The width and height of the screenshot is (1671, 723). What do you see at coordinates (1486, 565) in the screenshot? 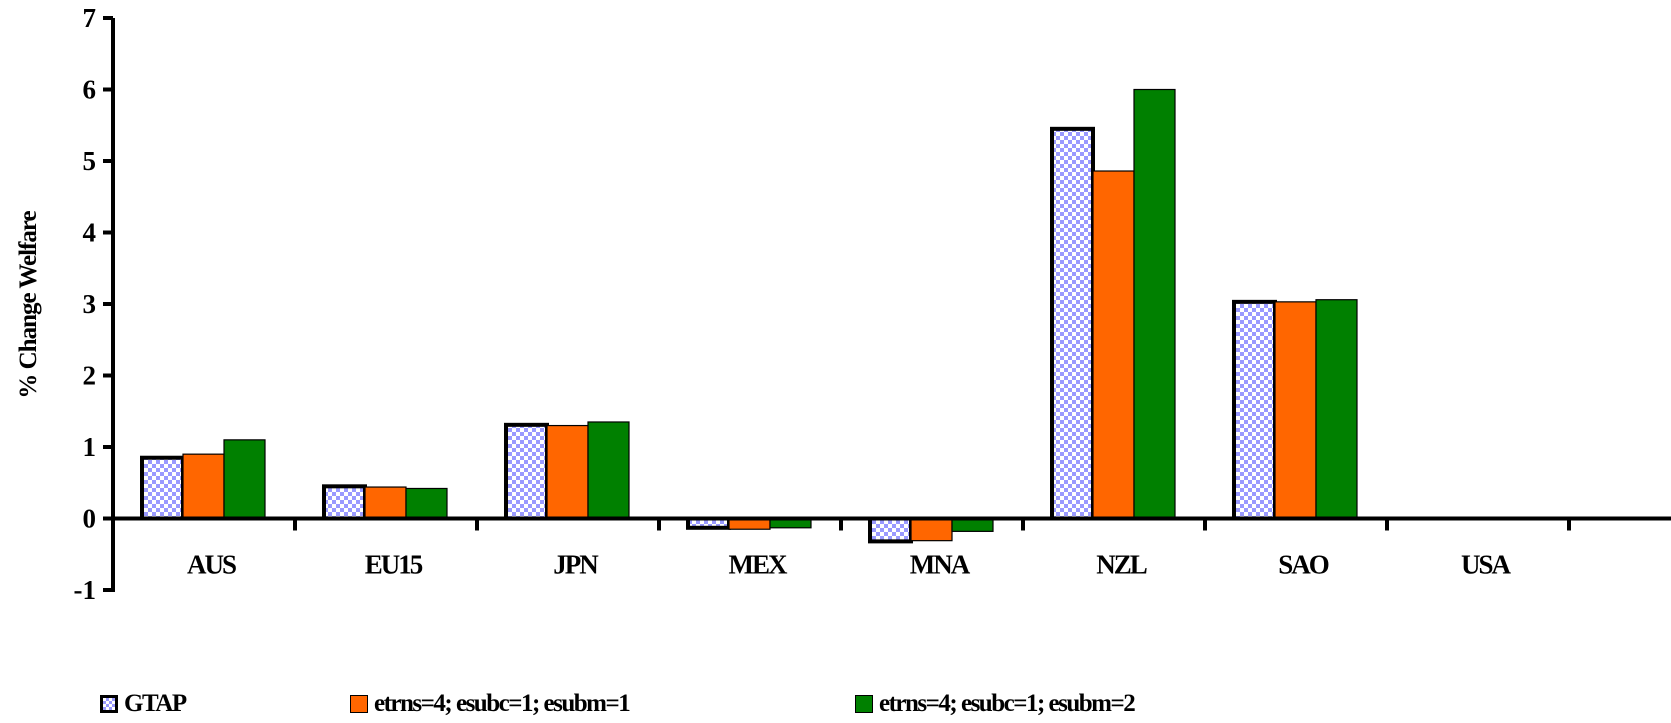
I see `x-tick-label-usa: USA` at bounding box center [1486, 565].